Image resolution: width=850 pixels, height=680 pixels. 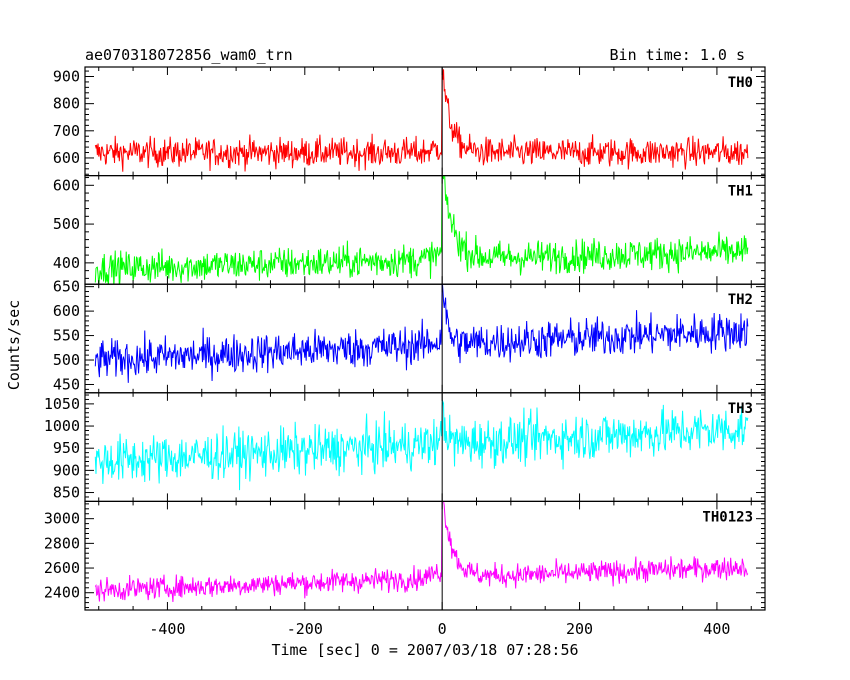 What do you see at coordinates (66, 263) in the screenshot?
I see `y-tick-label: 400` at bounding box center [66, 263].